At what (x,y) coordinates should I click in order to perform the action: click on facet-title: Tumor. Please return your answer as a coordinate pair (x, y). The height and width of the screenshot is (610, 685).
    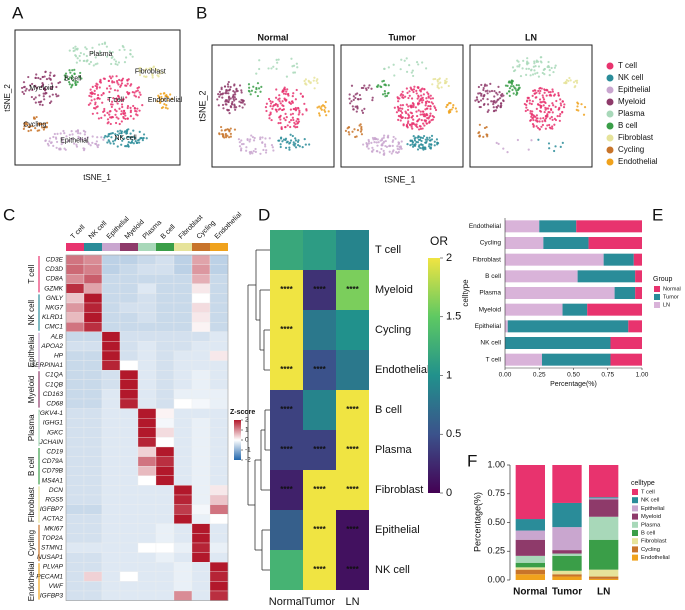
    Looking at the image, I should click on (402, 37).